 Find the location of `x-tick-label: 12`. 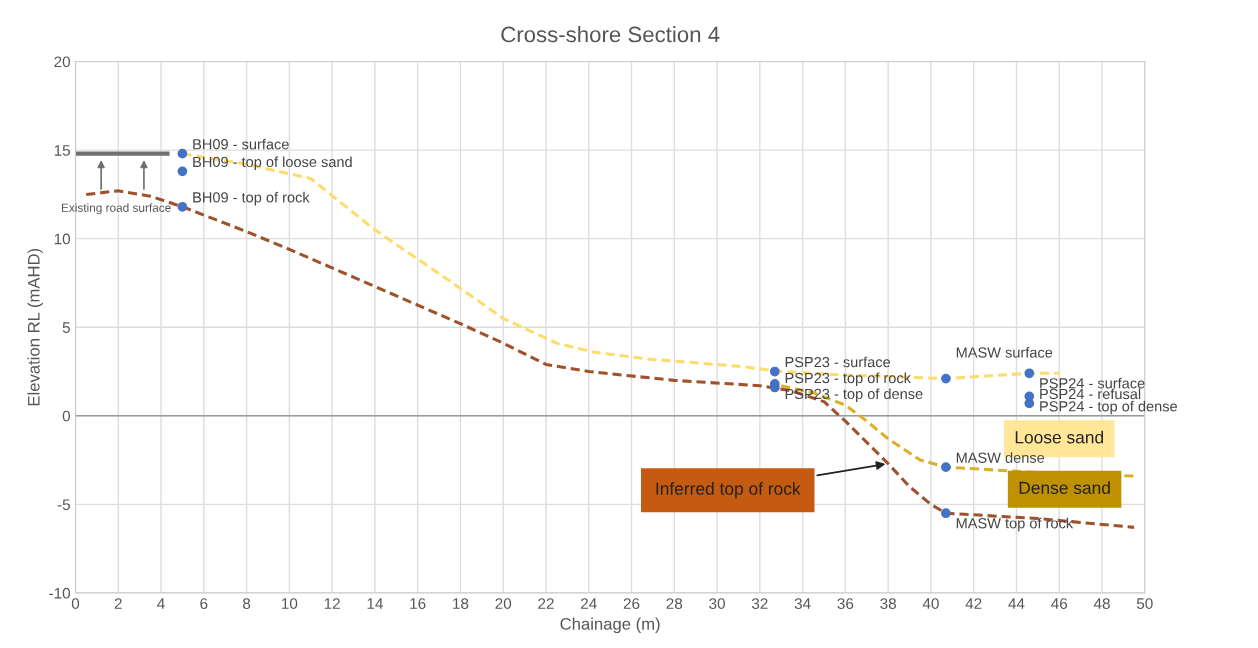

x-tick-label: 12 is located at coordinates (332, 603).